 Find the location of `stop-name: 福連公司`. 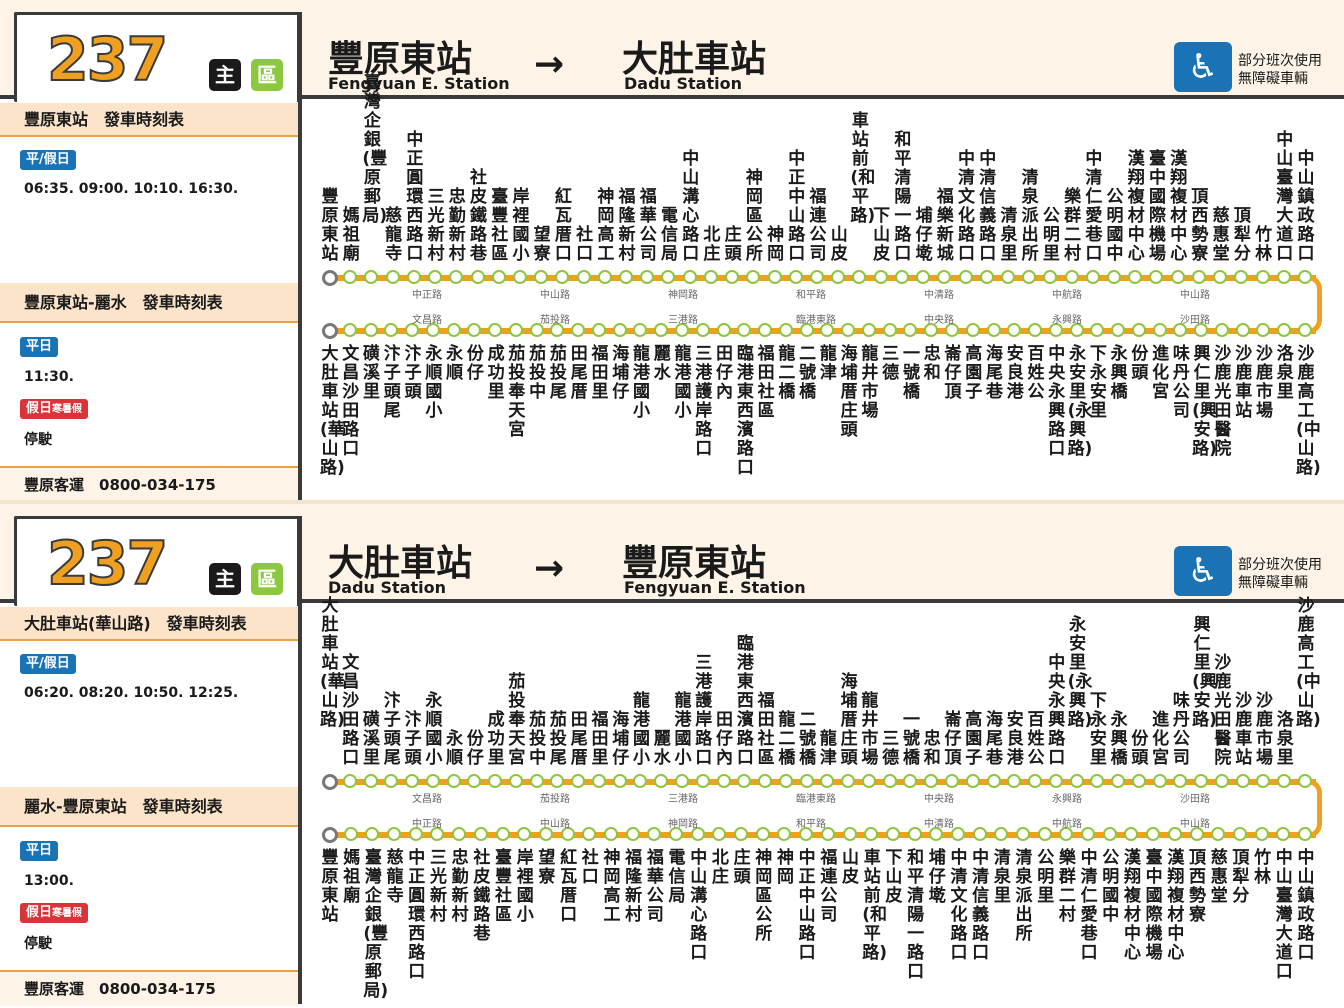

stop-name: 福連公司 is located at coordinates (818, 225).